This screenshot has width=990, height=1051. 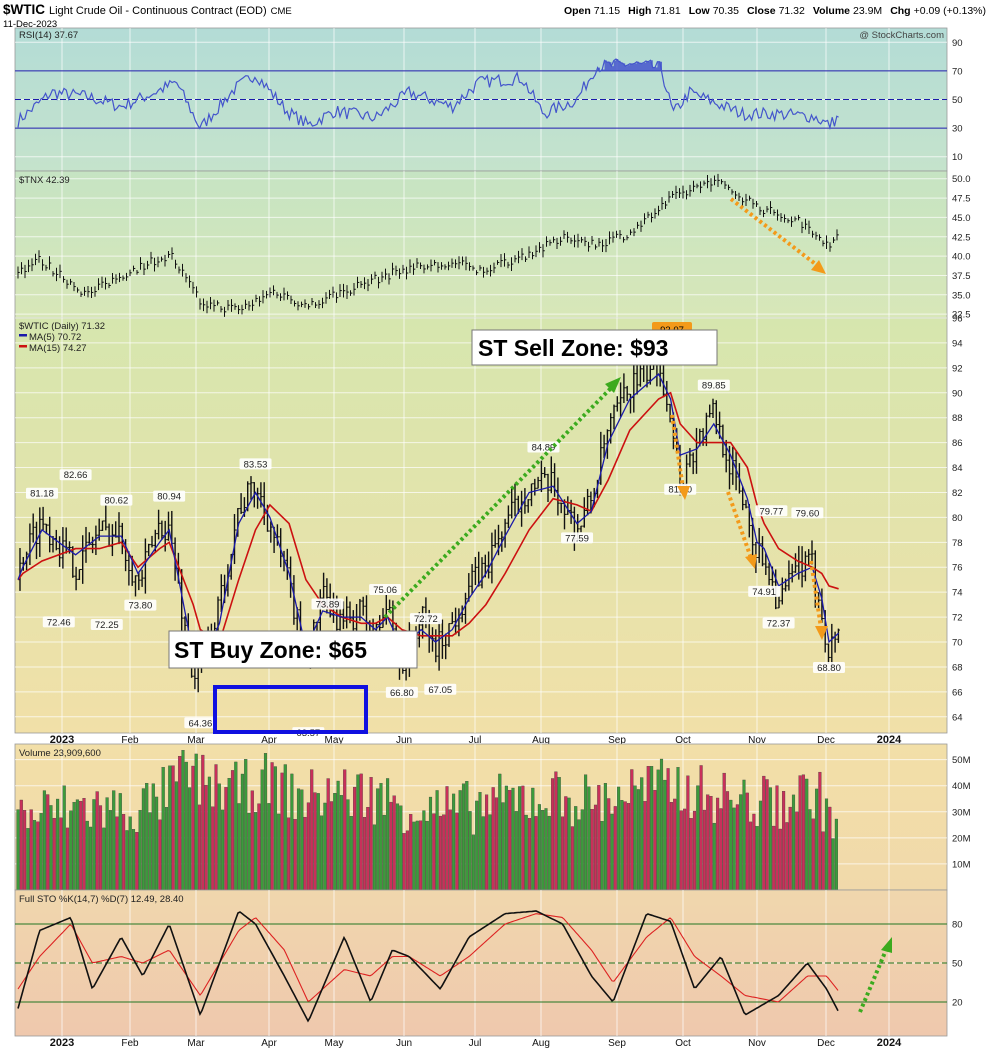 I want to click on y-tick-label: 50M, so click(x=961, y=760).